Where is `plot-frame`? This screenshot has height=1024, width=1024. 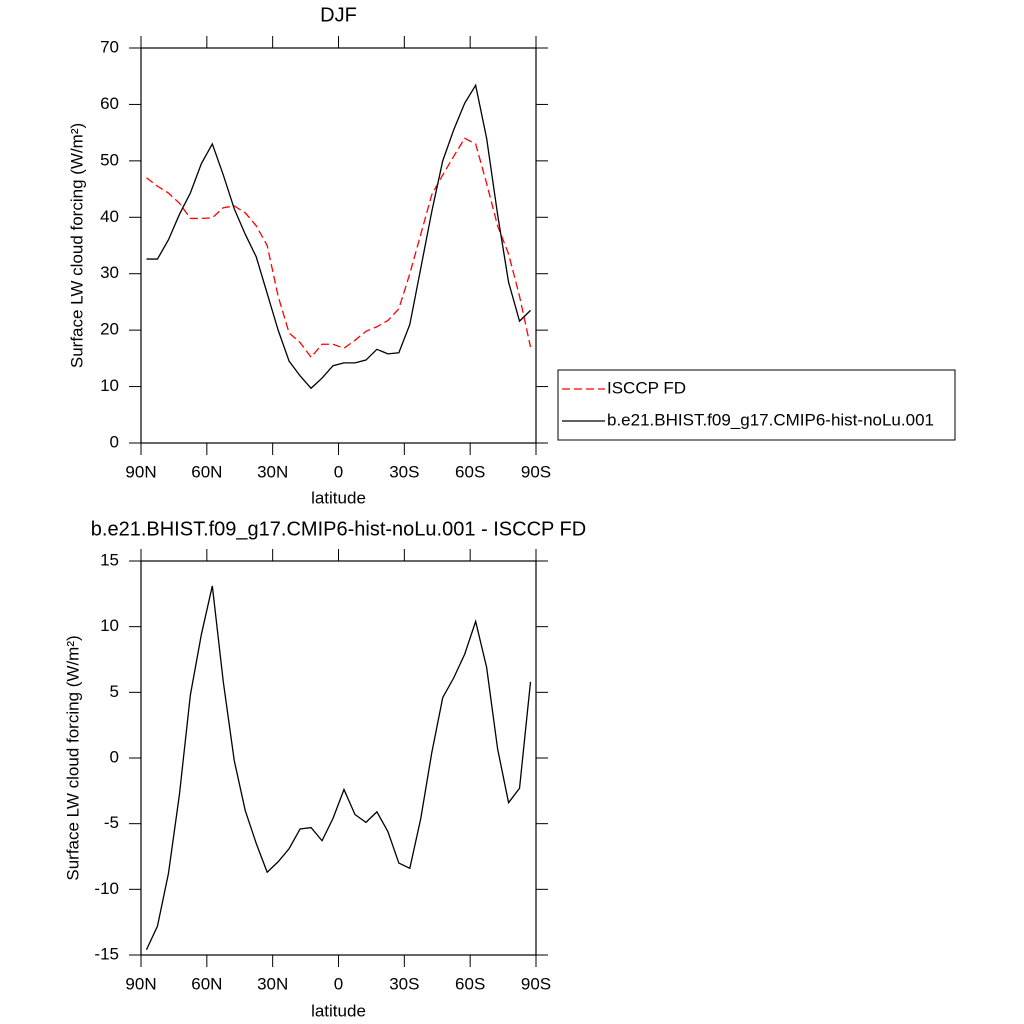
plot-frame is located at coordinates (338, 758).